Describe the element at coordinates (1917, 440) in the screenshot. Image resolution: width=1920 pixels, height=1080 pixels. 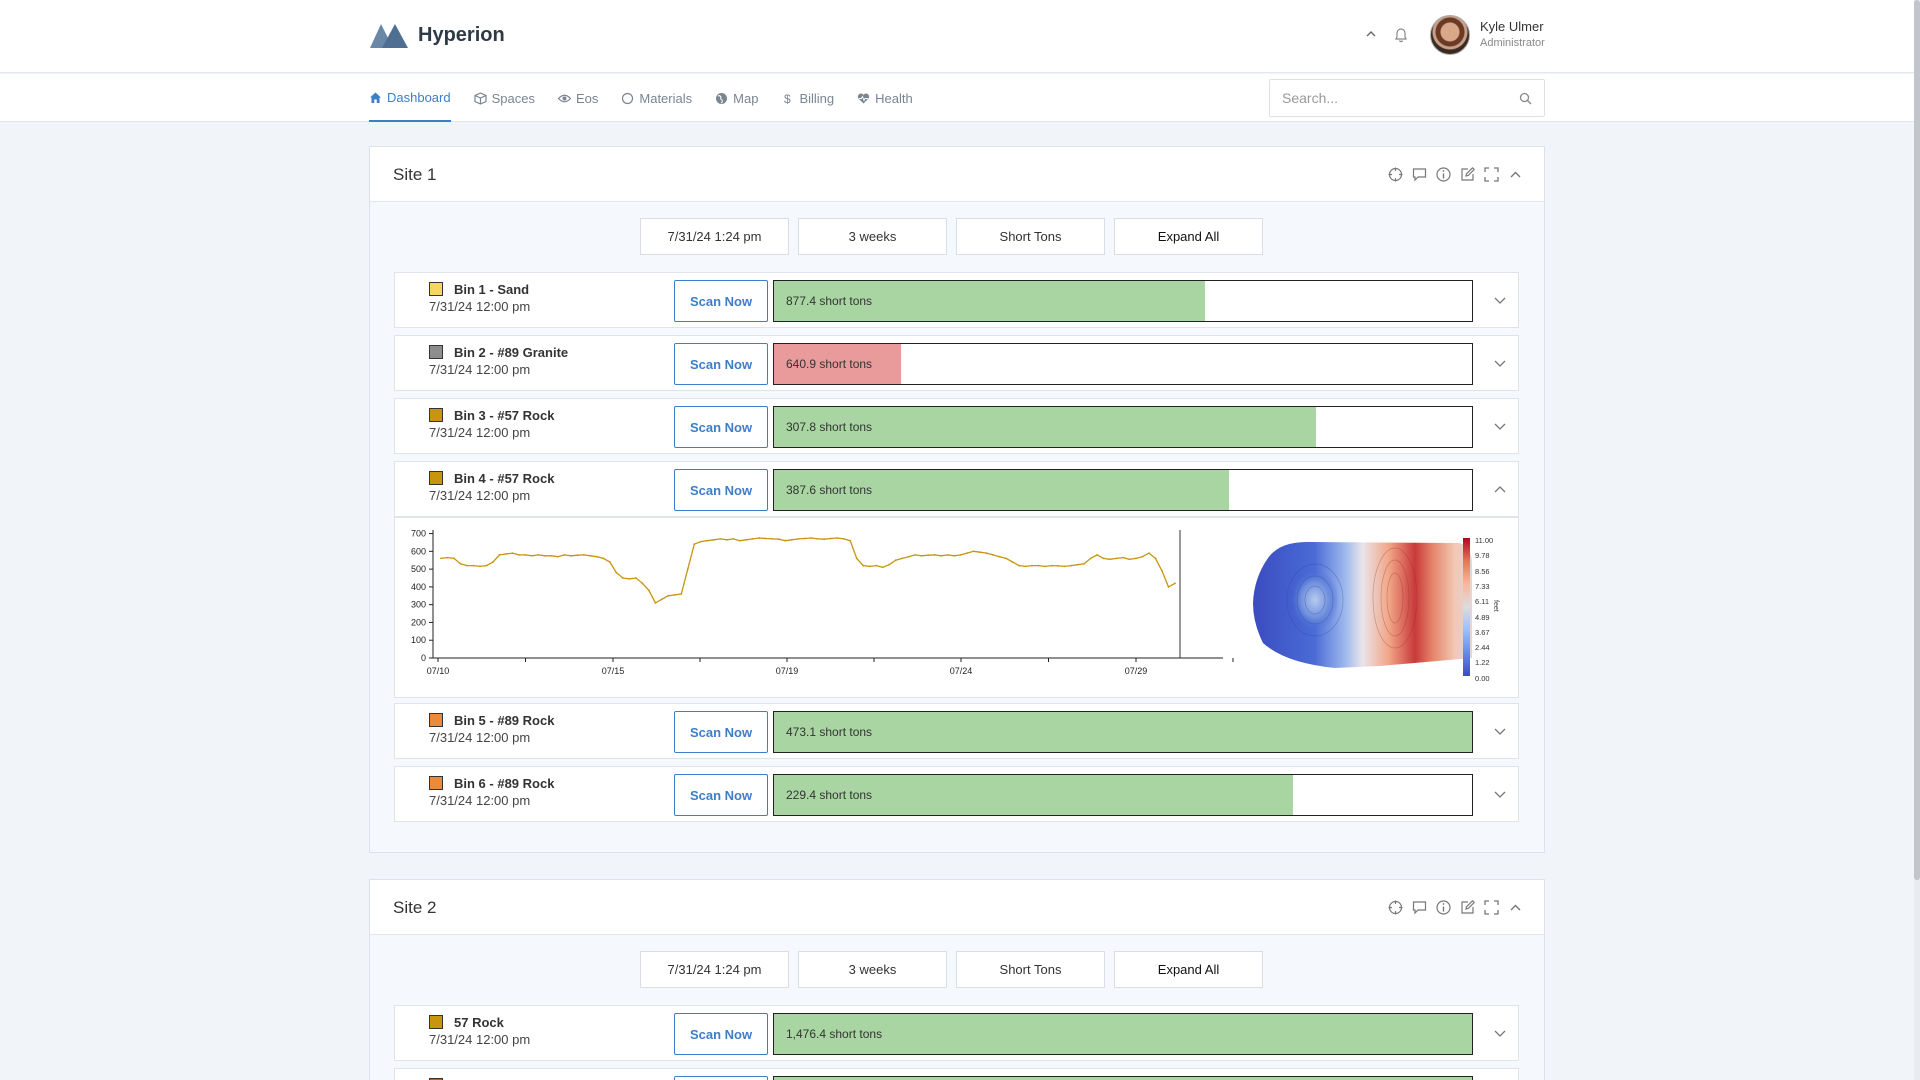
I see `scrollbar-thumb` at that location.